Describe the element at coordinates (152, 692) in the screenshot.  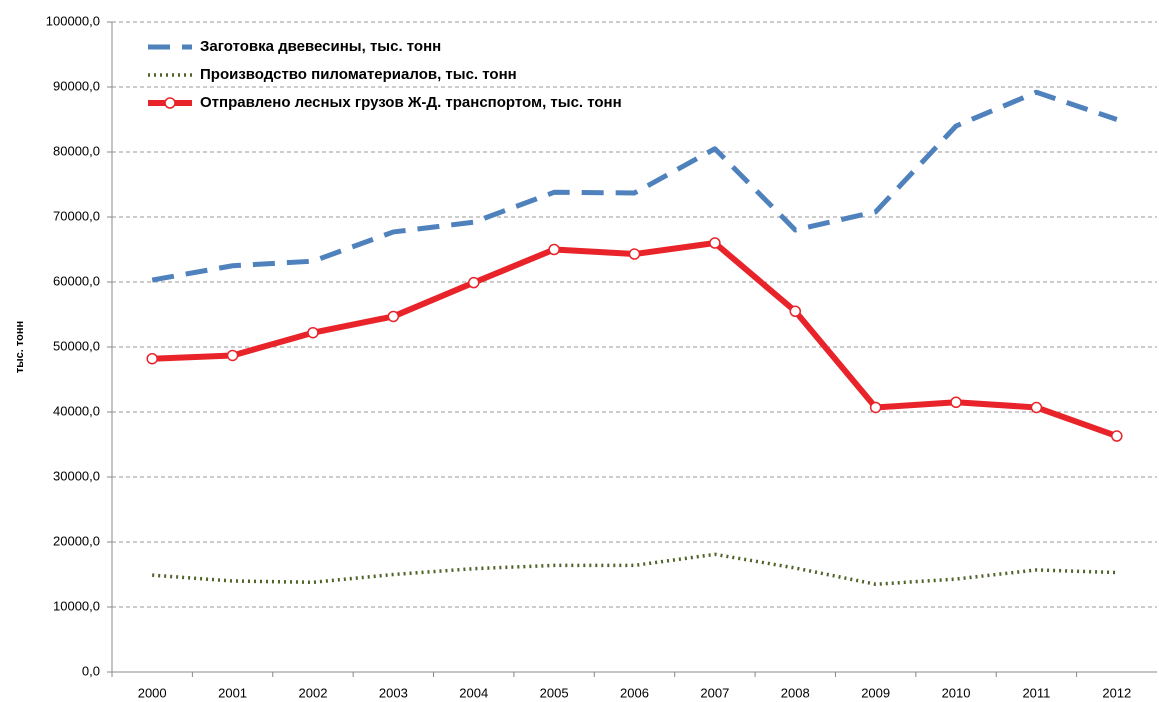
I see `x-tick-label: 2000` at that location.